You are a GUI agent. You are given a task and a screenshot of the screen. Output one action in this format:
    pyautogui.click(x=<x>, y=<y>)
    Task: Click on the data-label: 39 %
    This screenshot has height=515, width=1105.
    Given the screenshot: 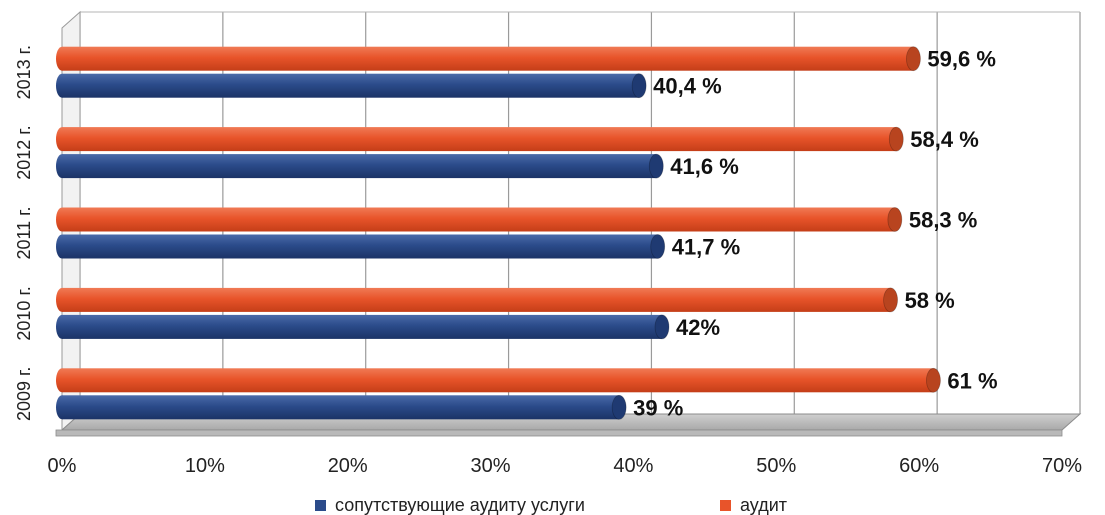 What is the action you would take?
    pyautogui.click(x=658, y=407)
    